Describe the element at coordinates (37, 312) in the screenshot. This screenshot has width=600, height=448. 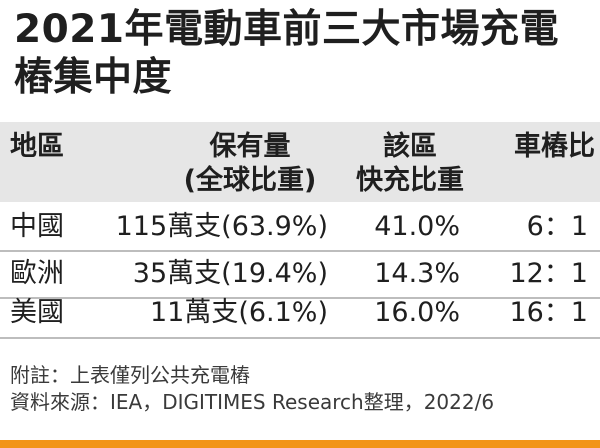
I see `cell-region: 美國` at that location.